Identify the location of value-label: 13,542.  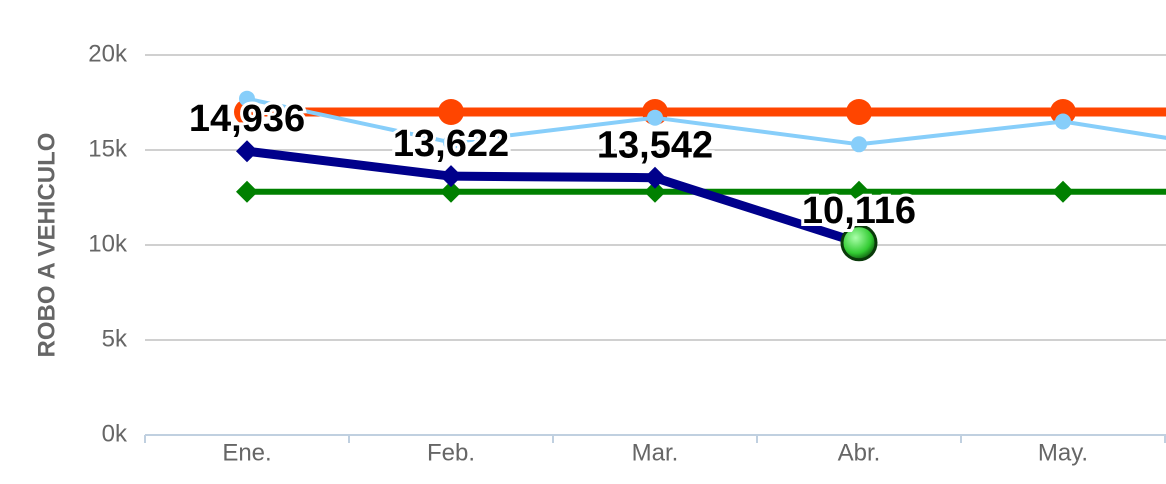
(655, 146).